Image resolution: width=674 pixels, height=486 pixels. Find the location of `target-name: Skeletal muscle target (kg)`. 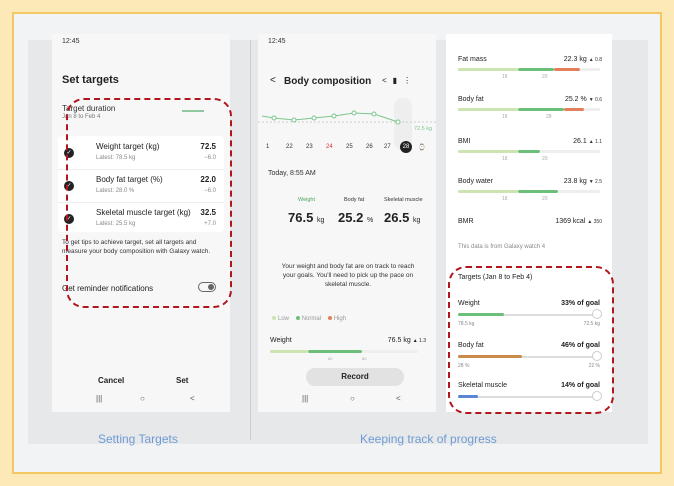

target-name: Skeletal muscle target (kg) is located at coordinates (143, 212).